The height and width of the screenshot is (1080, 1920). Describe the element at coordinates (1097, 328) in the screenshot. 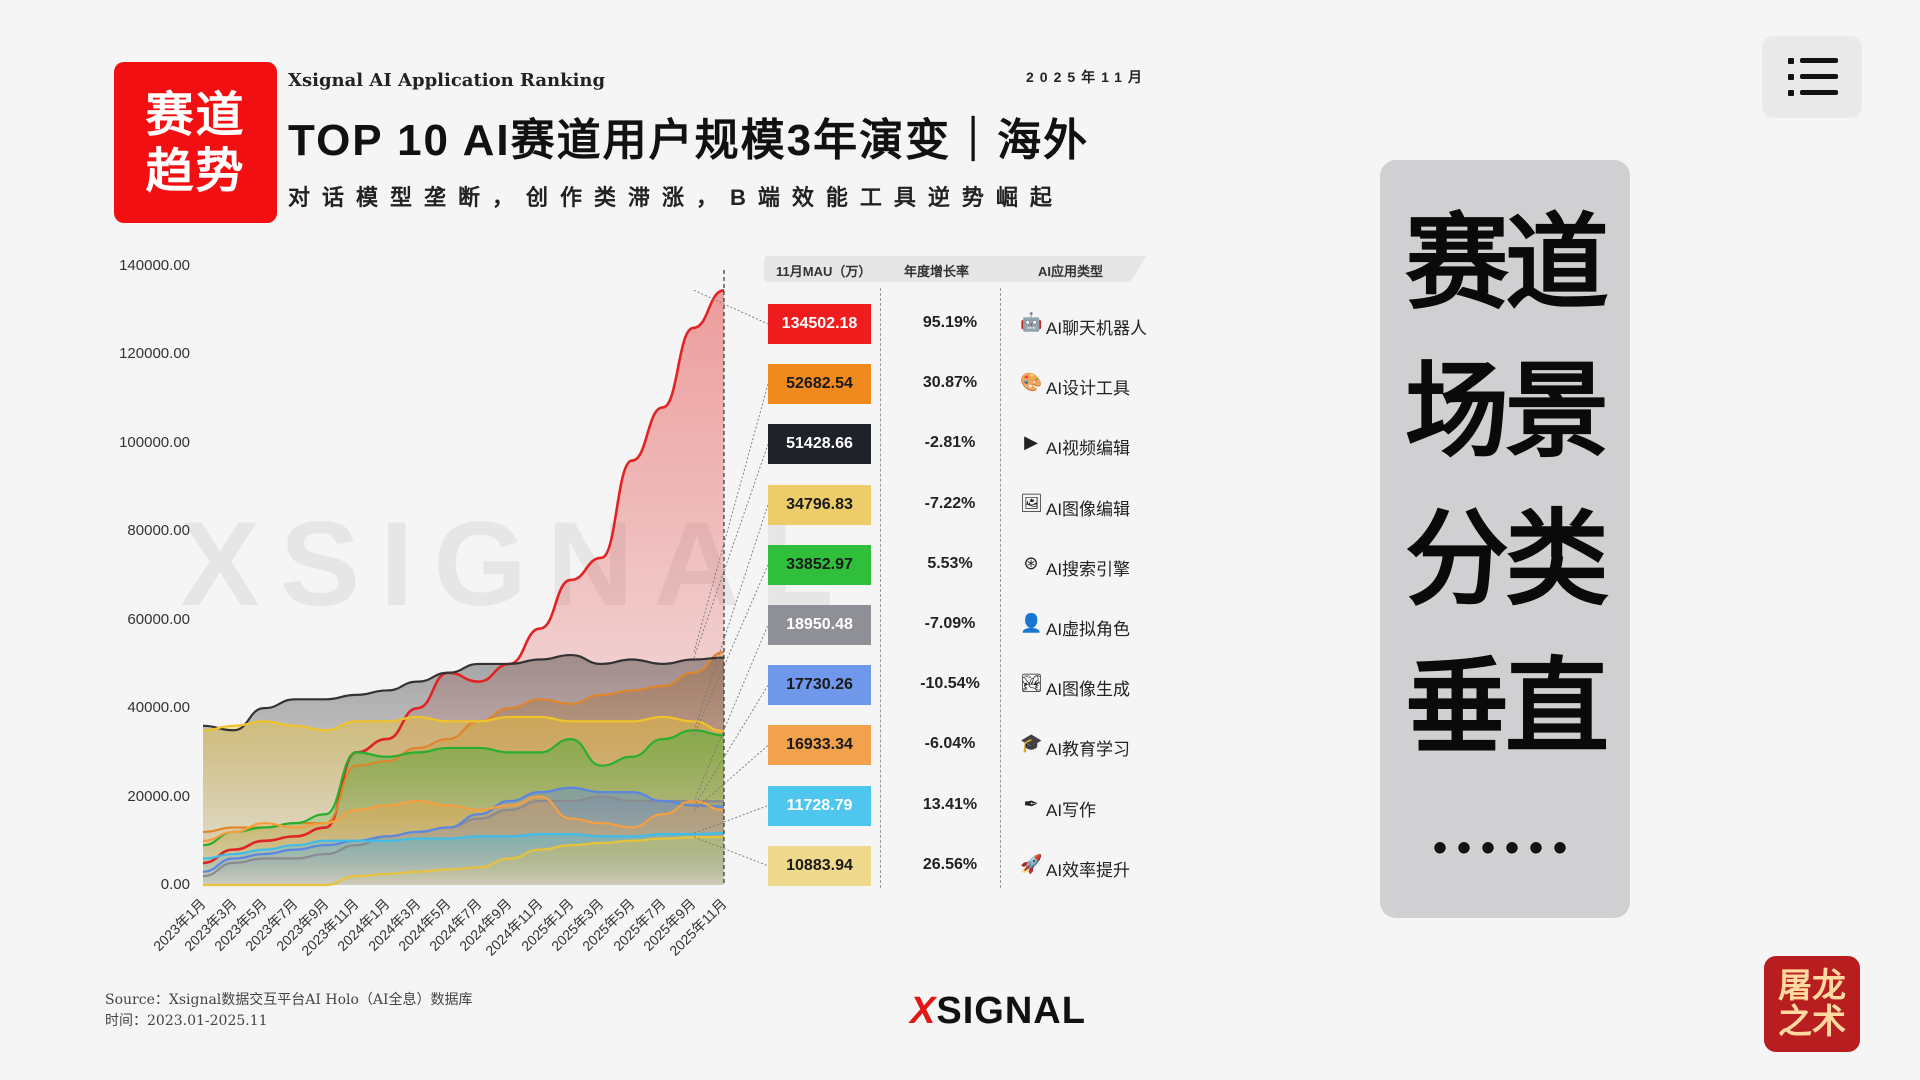

I see `category-label: AI聊天机器人` at that location.